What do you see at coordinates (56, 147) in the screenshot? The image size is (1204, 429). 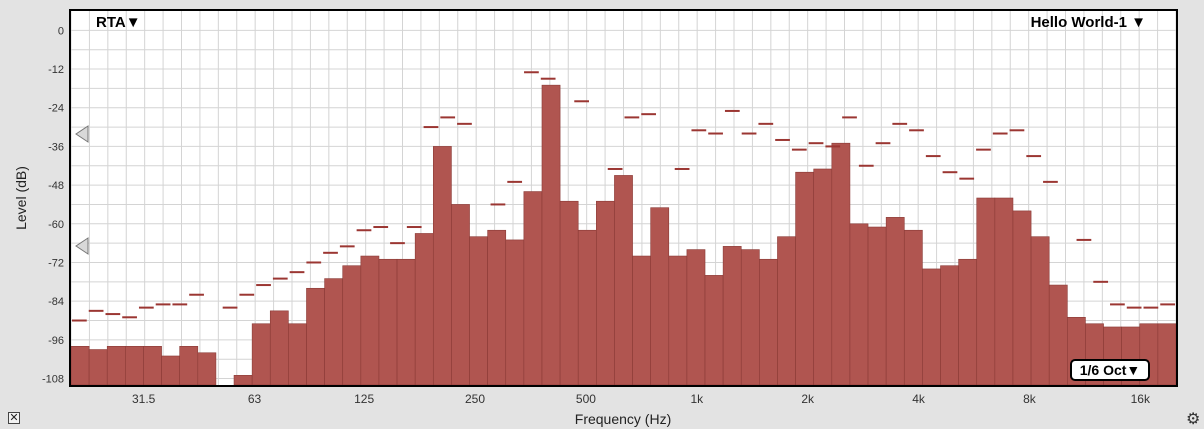 I see `y-tick-label: -36` at bounding box center [56, 147].